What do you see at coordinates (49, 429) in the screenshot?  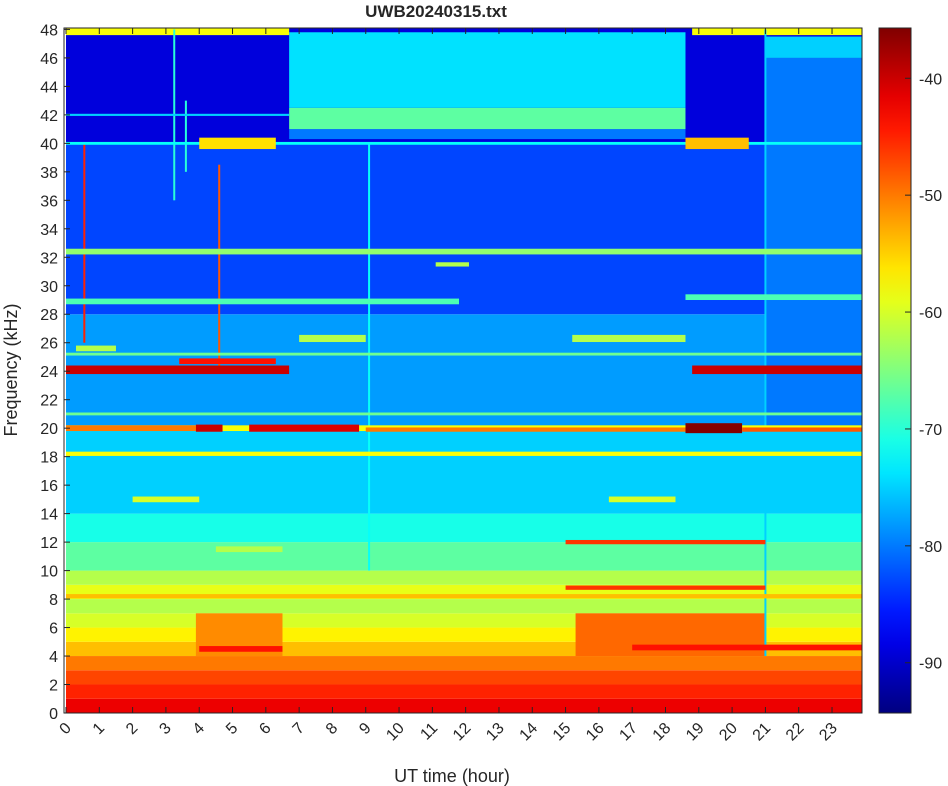 I see `y-tick-label: 20` at bounding box center [49, 429].